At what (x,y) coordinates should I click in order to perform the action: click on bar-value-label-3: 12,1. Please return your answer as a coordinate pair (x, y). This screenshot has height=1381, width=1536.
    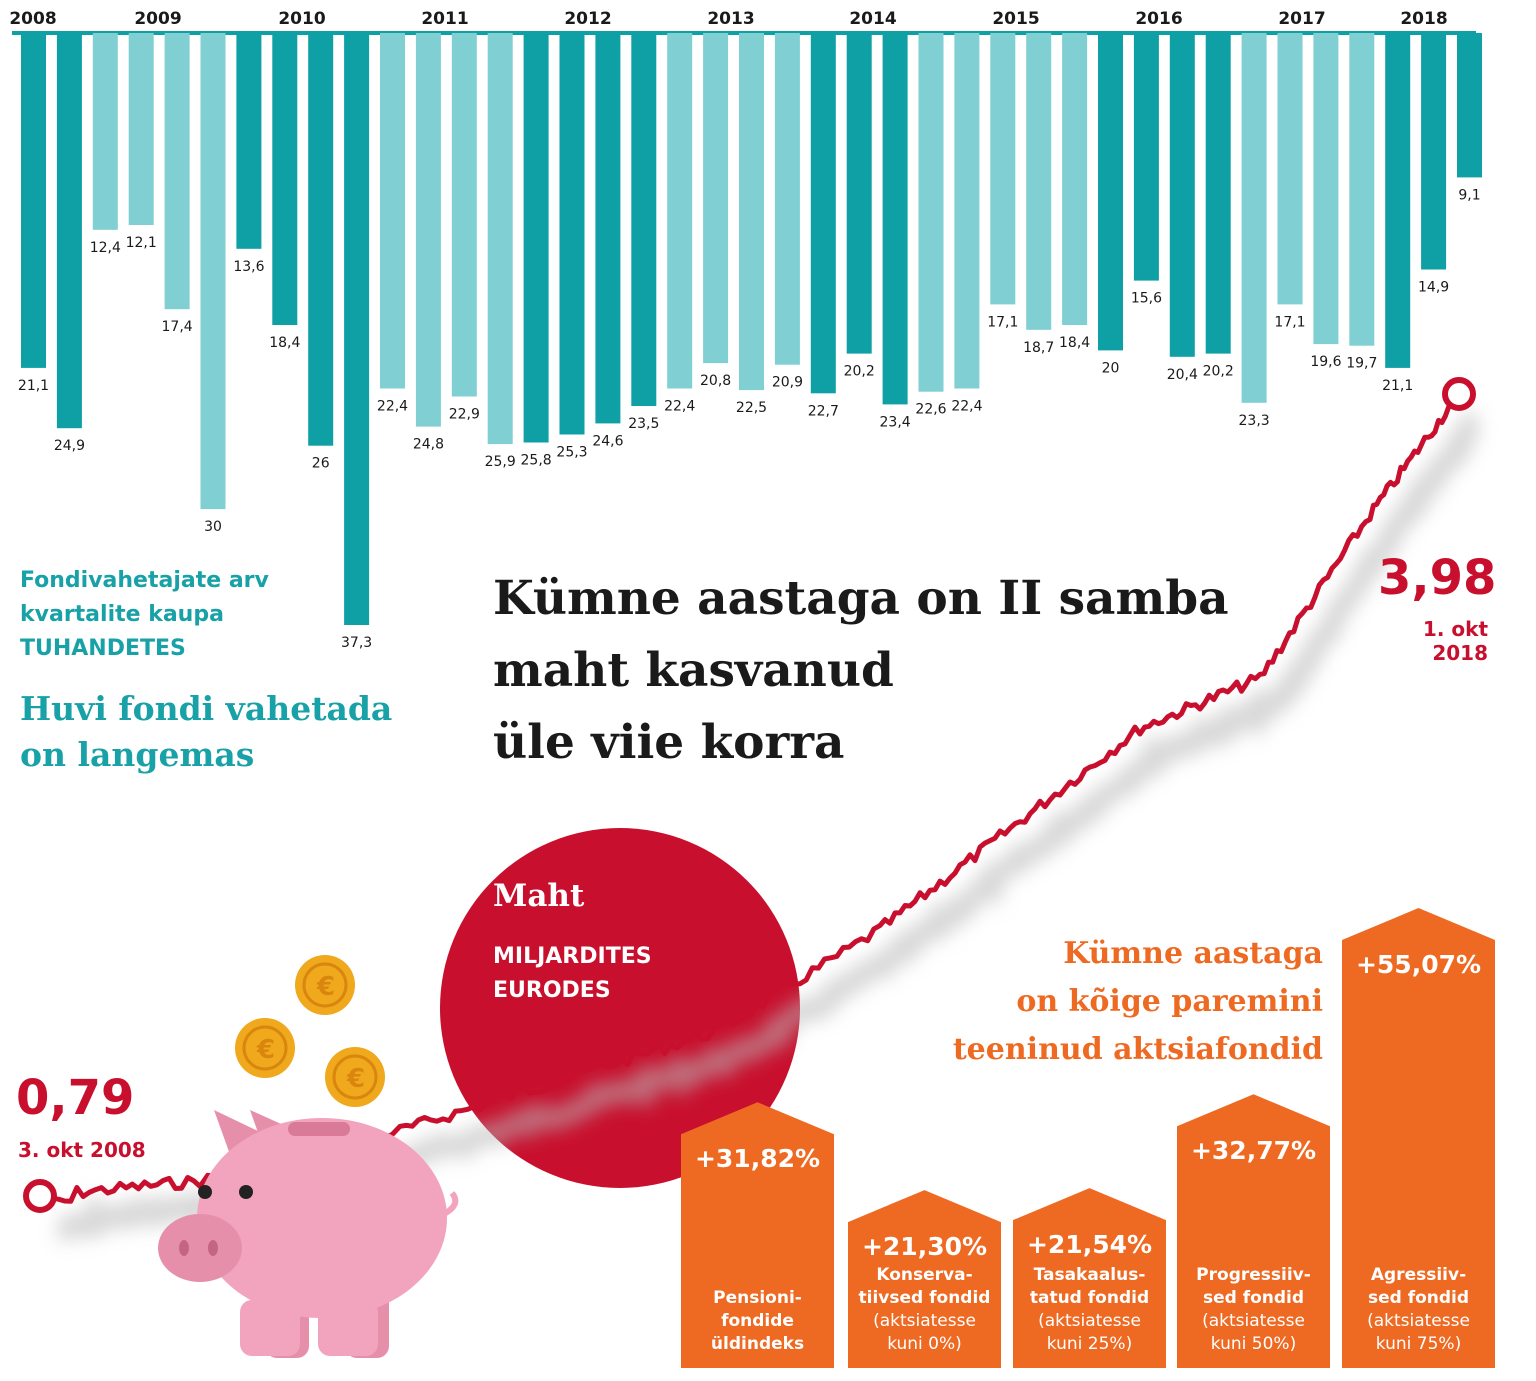
    Looking at the image, I should click on (141, 243).